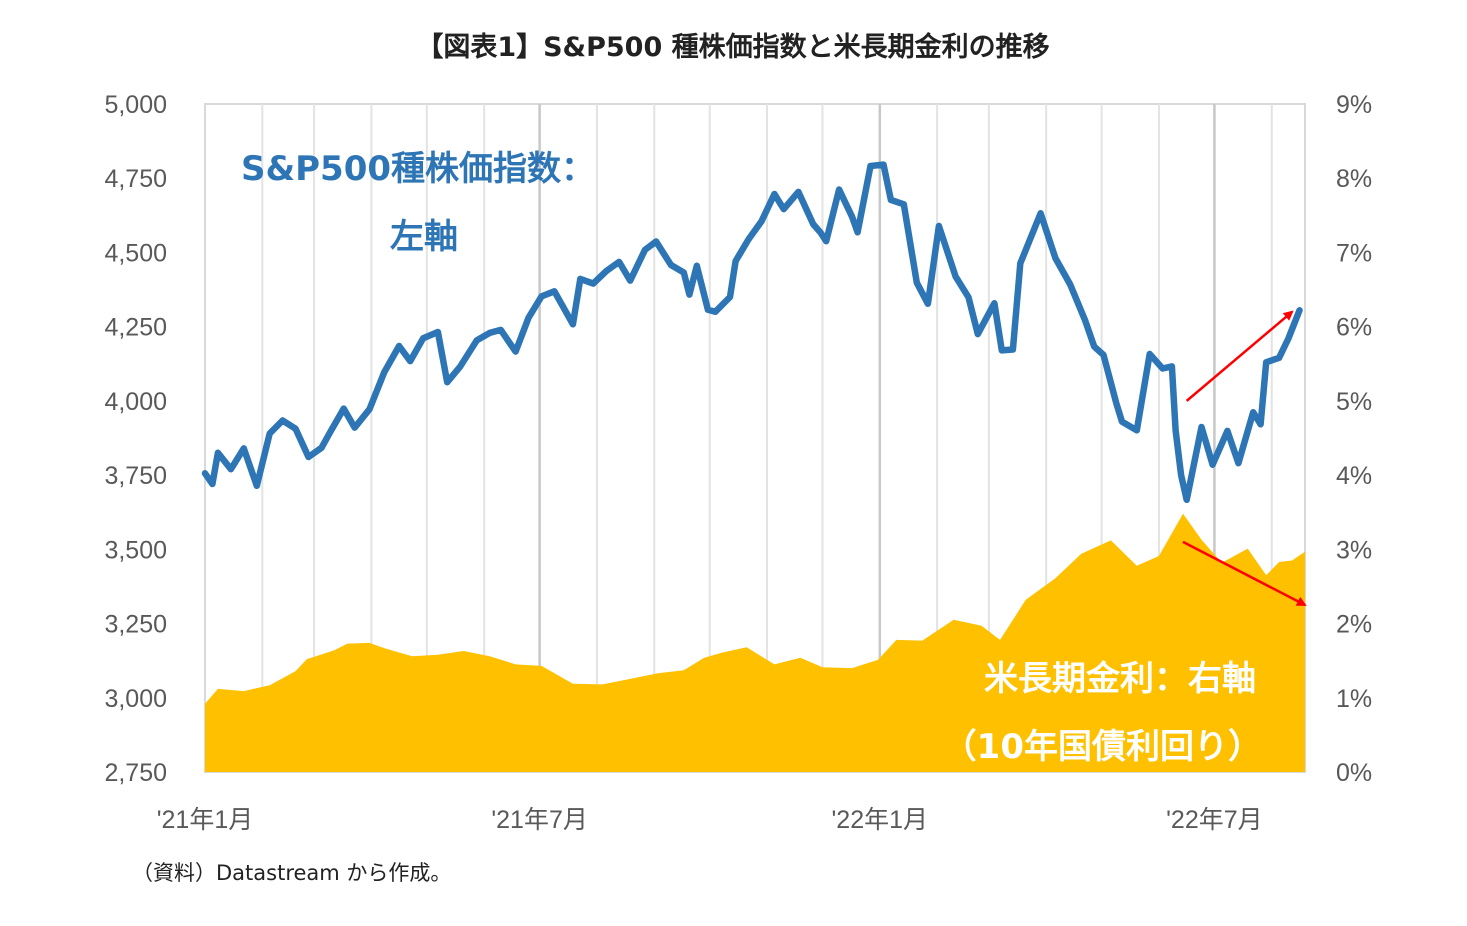  Describe the element at coordinates (424, 237) in the screenshot. I see `annotation-left-axis: 左軸` at that location.